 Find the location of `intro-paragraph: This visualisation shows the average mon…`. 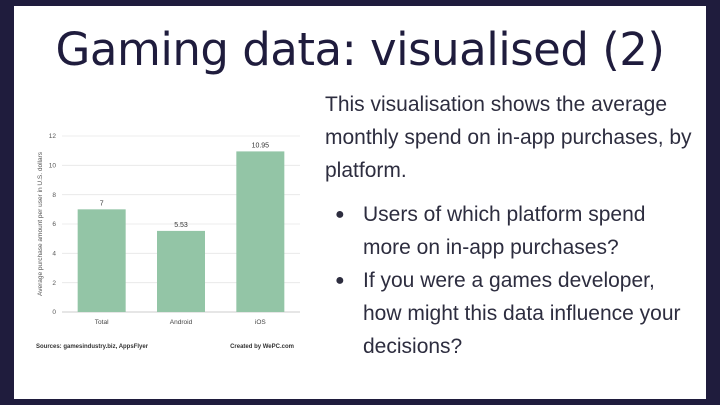

intro-paragraph: This visualisation shows the average mon… is located at coordinates (508, 137).